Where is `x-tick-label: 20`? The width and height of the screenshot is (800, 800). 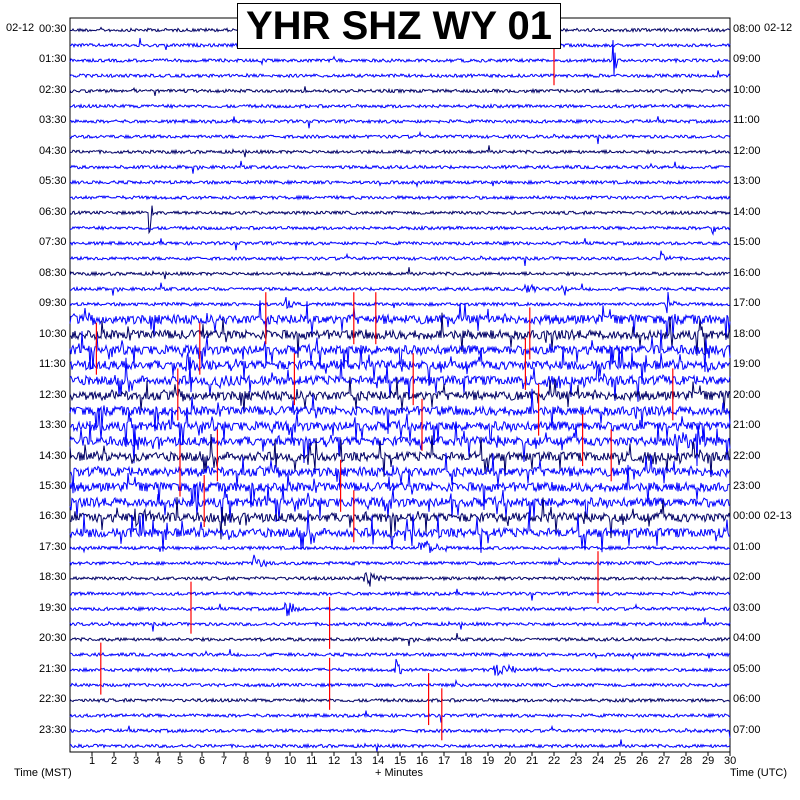
x-tick-label: 20 is located at coordinates (510, 761).